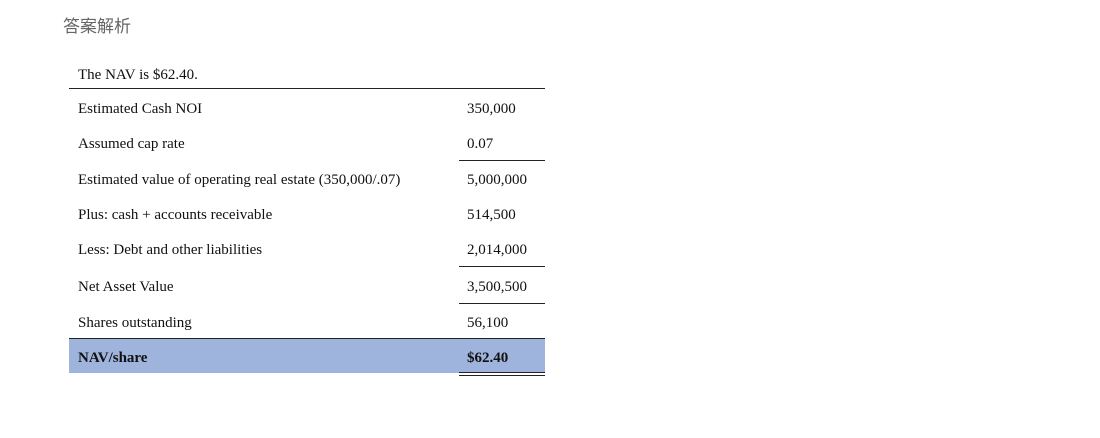  Describe the element at coordinates (175, 215) in the screenshot. I see `row-label: Plus: cash + accounts receivable` at that location.